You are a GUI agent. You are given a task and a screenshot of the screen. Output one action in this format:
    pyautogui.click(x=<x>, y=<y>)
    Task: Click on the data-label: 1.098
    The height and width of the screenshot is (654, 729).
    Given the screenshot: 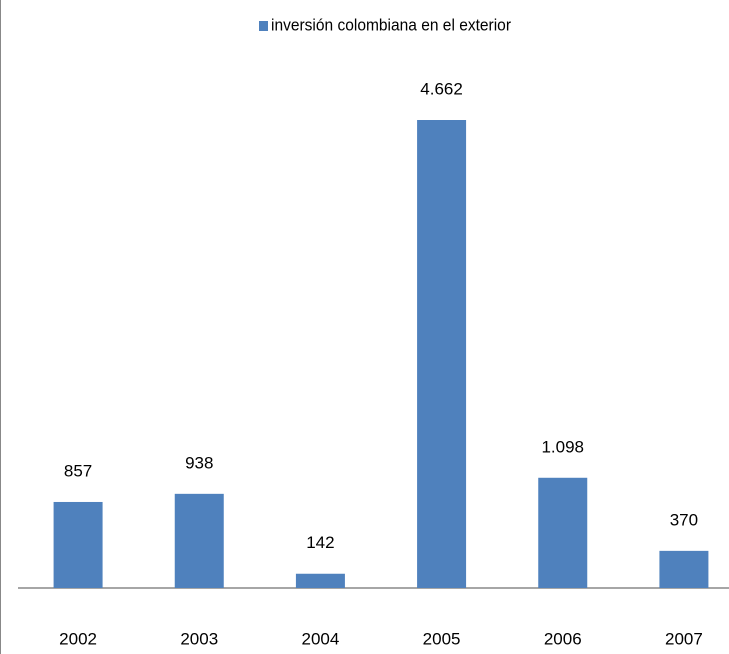 What is the action you would take?
    pyautogui.click(x=562, y=446)
    